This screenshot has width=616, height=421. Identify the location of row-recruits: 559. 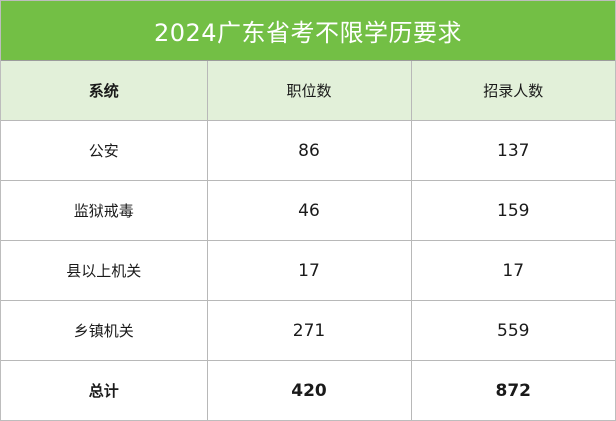
(512, 330).